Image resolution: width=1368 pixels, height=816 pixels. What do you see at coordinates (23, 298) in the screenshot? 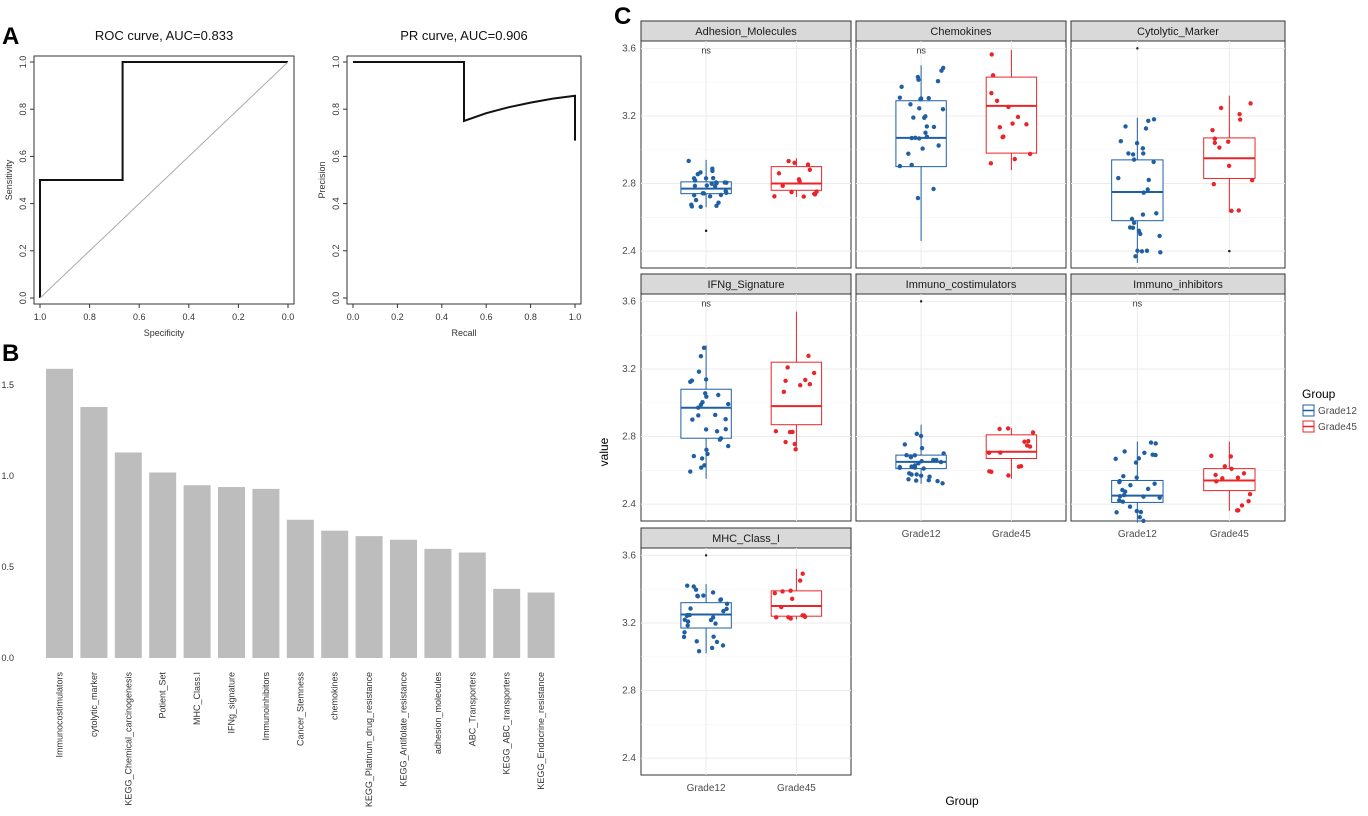
I see `roc-y-tick-label: 0.0` at bounding box center [23, 298].